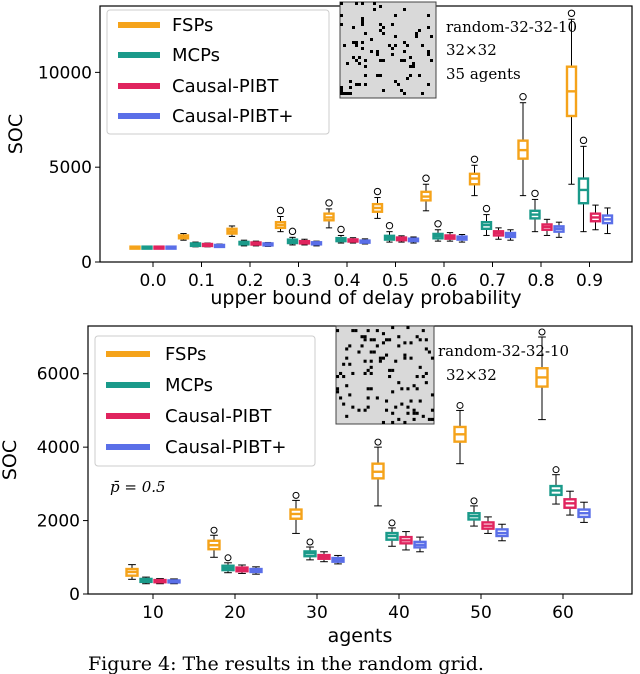 The height and width of the screenshot is (674, 640). Describe the element at coordinates (360, 636) in the screenshot. I see `plot-bottom-xlabel: agents` at that location.